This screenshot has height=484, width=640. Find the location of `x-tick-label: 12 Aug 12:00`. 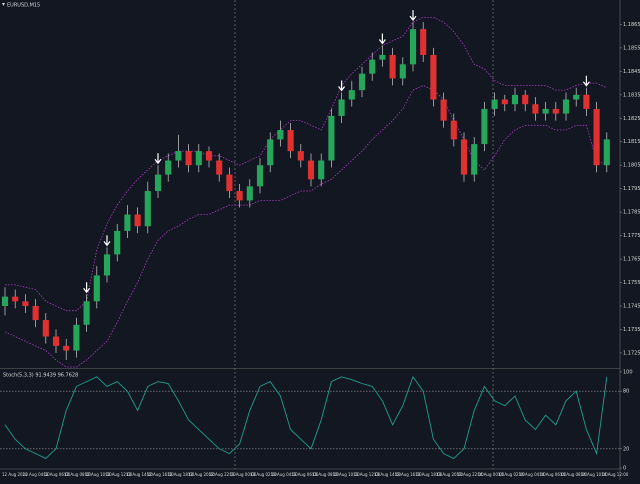

x-tick-label: 12 Aug 12:00 is located at coordinates (118, 474).